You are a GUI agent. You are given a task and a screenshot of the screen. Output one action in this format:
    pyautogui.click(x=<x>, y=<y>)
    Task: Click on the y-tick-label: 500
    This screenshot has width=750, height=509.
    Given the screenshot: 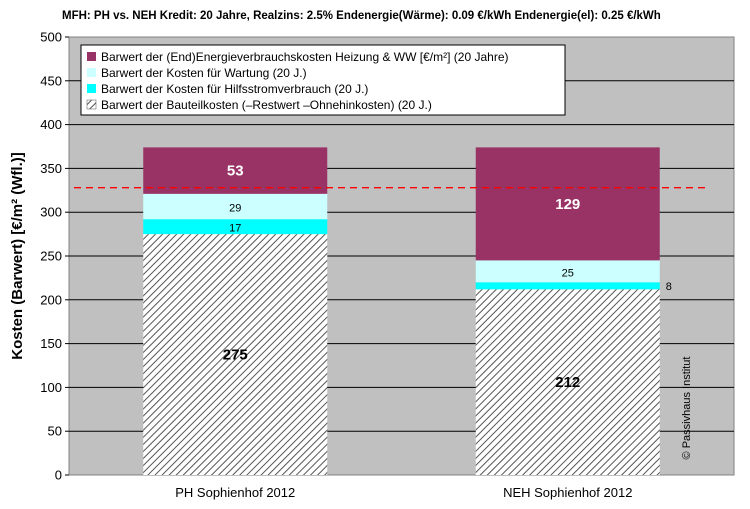 What is the action you would take?
    pyautogui.click(x=51, y=37)
    